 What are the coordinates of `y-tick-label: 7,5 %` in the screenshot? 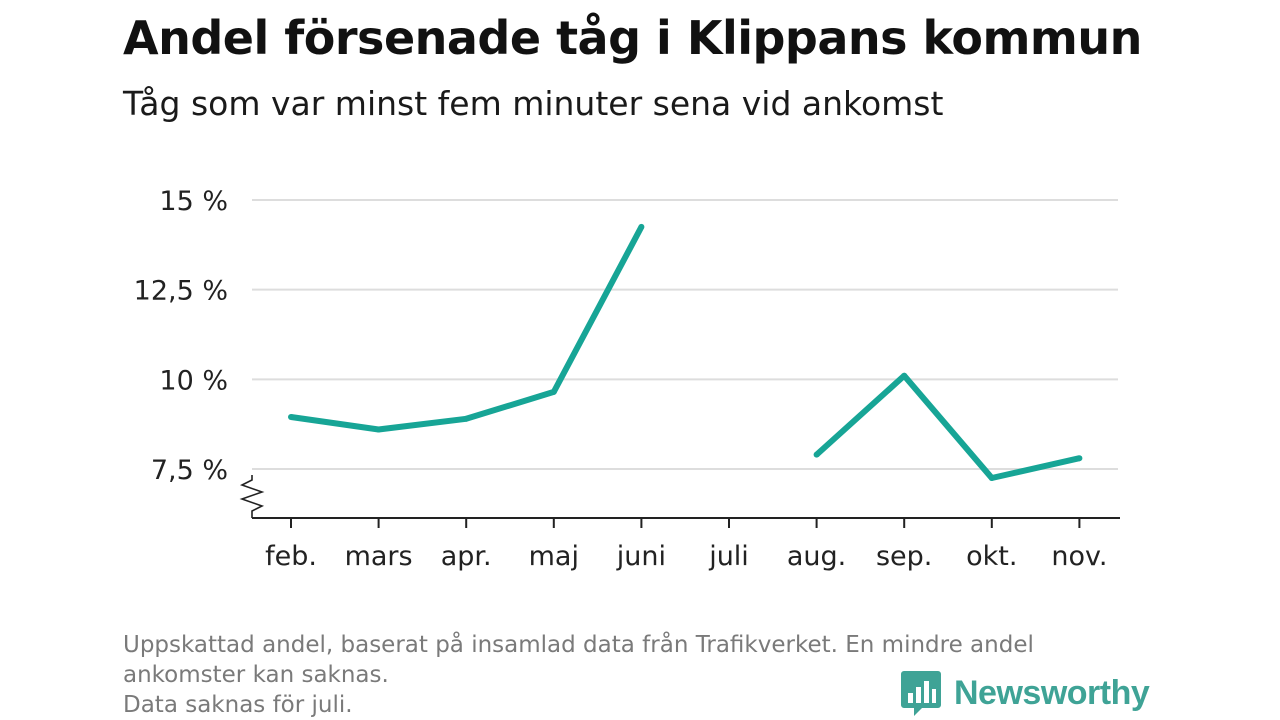 It's located at (189, 470).